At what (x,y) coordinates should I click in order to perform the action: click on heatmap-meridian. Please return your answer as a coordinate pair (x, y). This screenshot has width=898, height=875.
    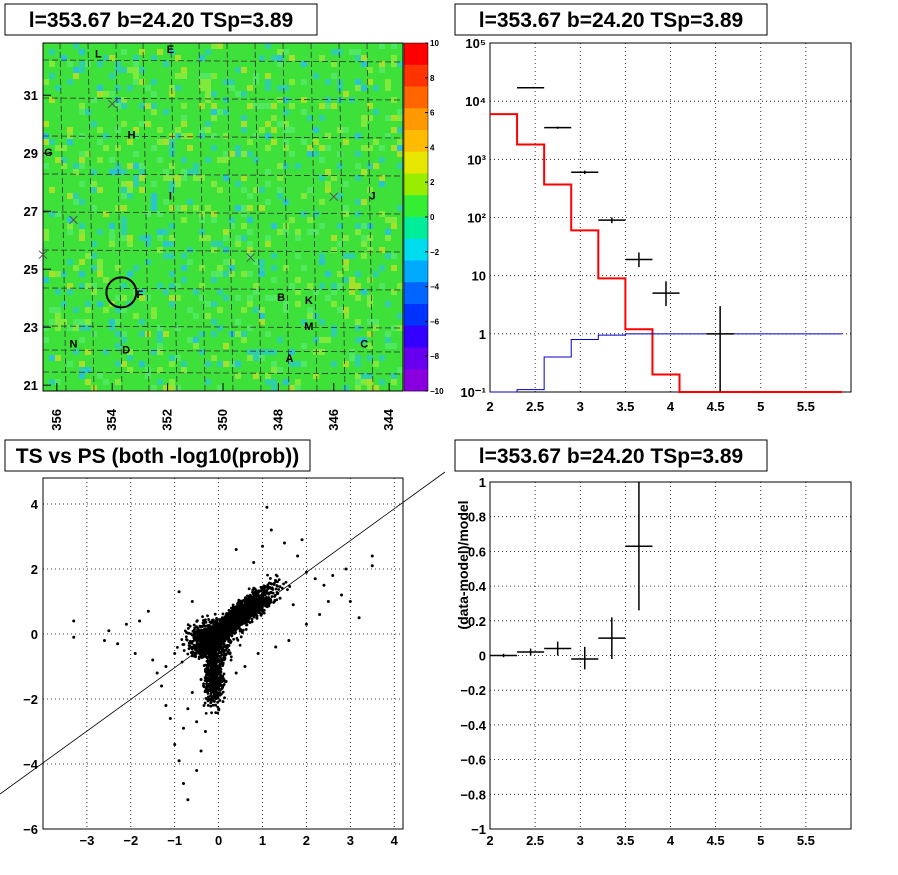
    Looking at the image, I should click on (258, 217).